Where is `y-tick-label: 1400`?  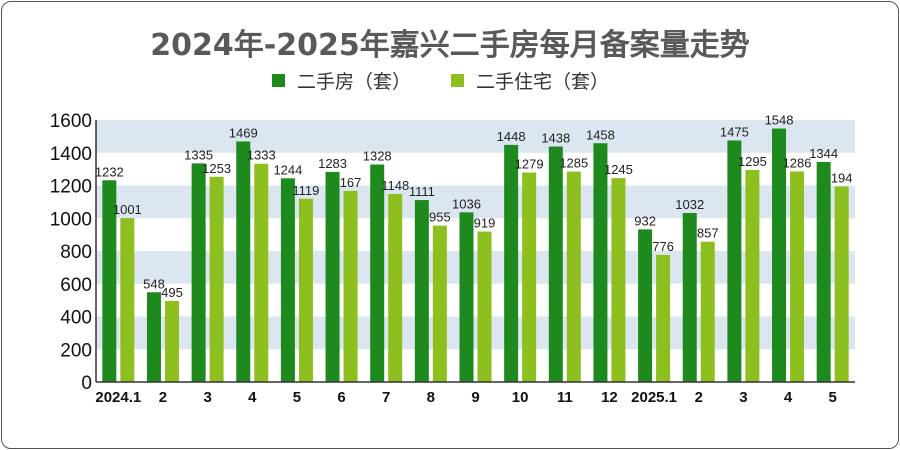
y-tick-label: 1400 is located at coordinates (71, 154).